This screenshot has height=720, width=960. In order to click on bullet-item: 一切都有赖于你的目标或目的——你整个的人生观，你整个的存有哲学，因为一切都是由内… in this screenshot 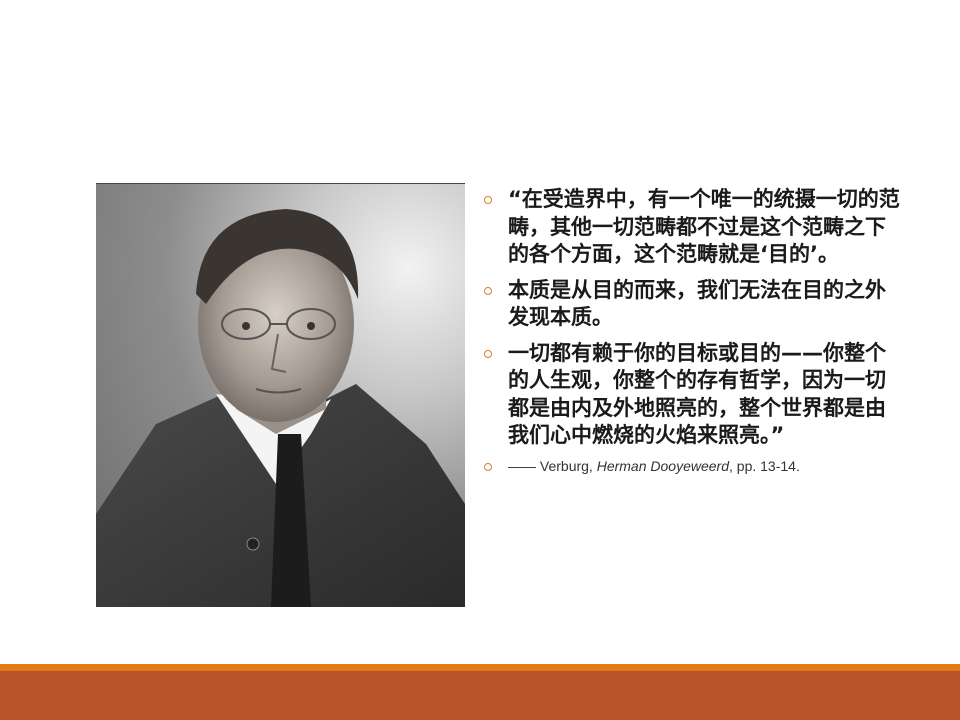, I will do `click(694, 395)`.